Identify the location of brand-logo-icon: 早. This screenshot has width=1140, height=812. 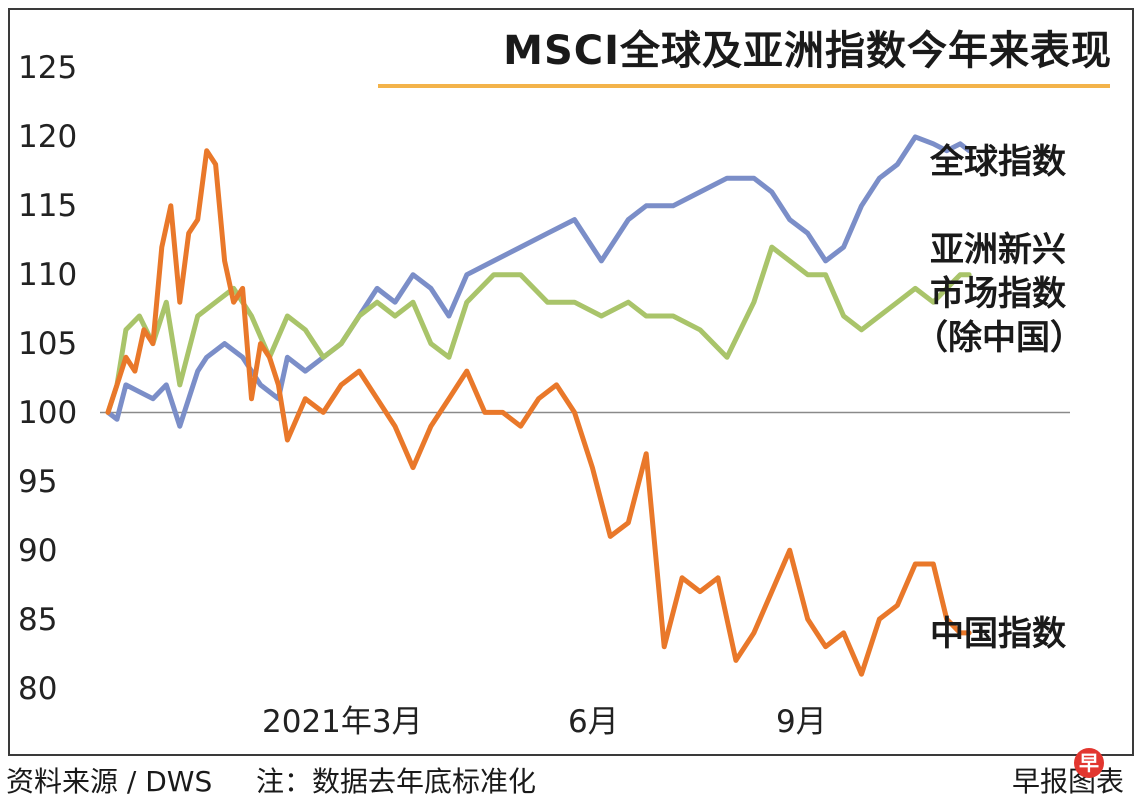
(1089, 763).